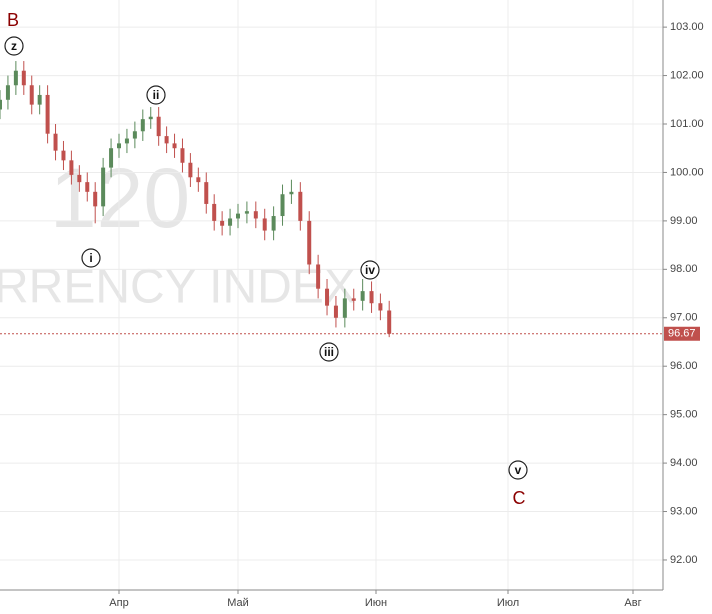 The height and width of the screenshot is (614, 712). What do you see at coordinates (684, 269) in the screenshot?
I see `y-tick-label: 98.00` at bounding box center [684, 269].